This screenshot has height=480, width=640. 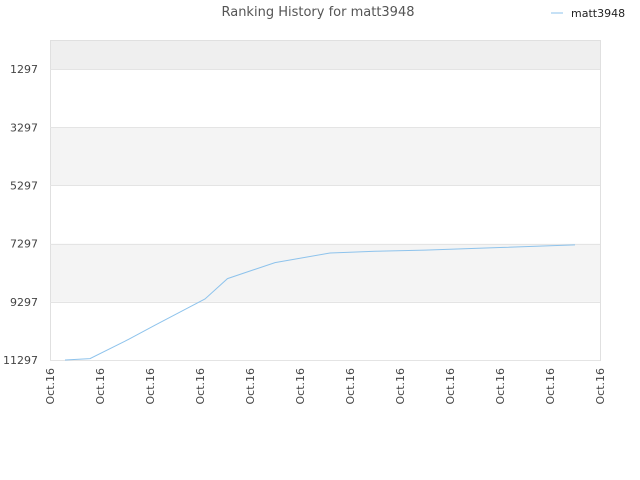 I want to click on x-tick-label-8: Oct.16, so click(x=450, y=386).